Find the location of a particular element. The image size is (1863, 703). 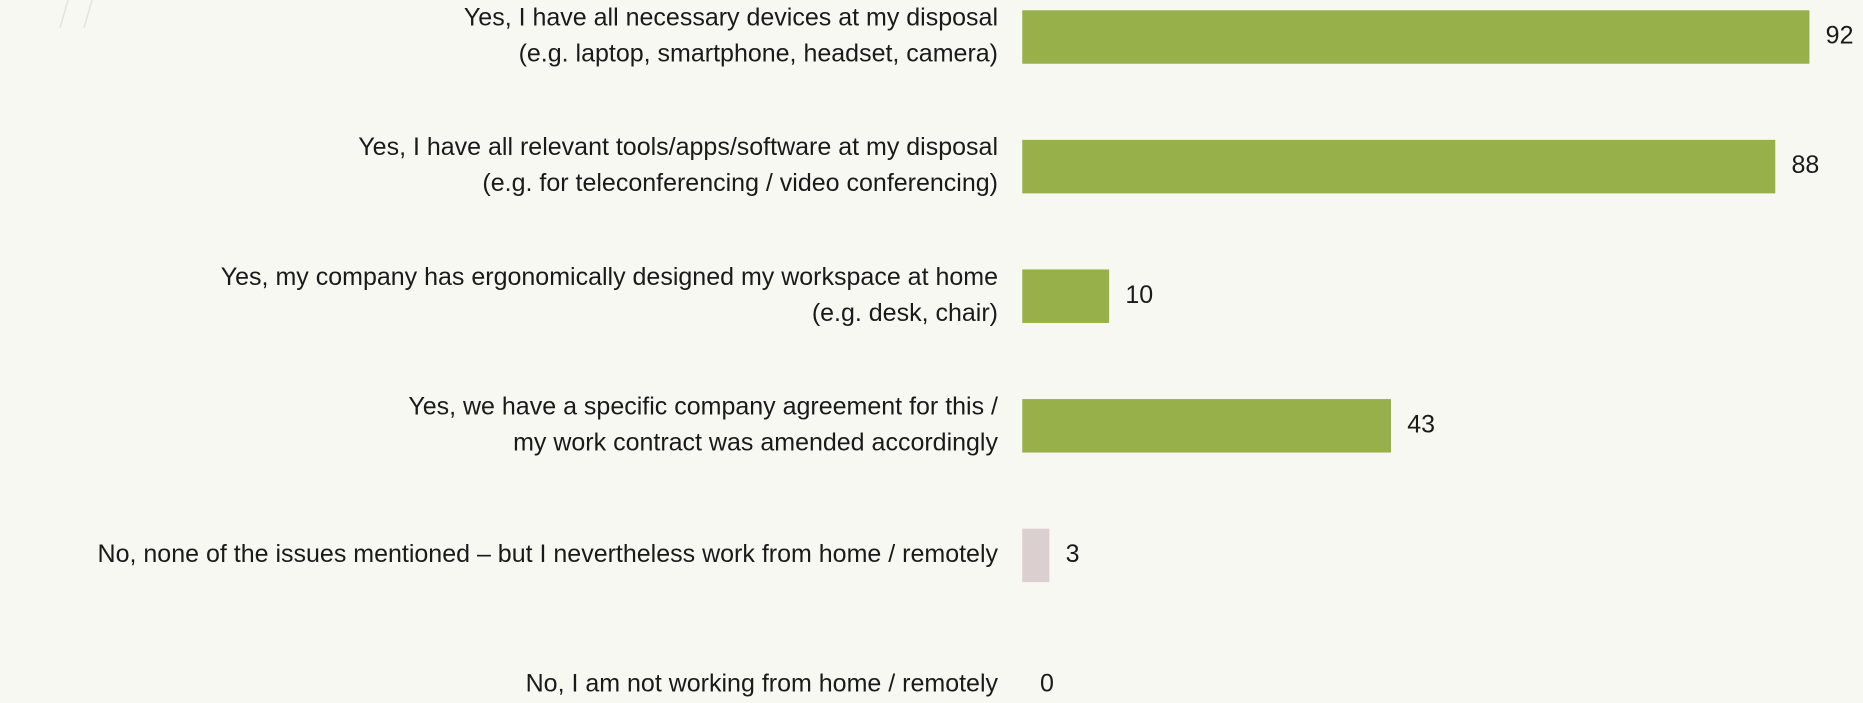

value-label: 3 is located at coordinates (1073, 554).